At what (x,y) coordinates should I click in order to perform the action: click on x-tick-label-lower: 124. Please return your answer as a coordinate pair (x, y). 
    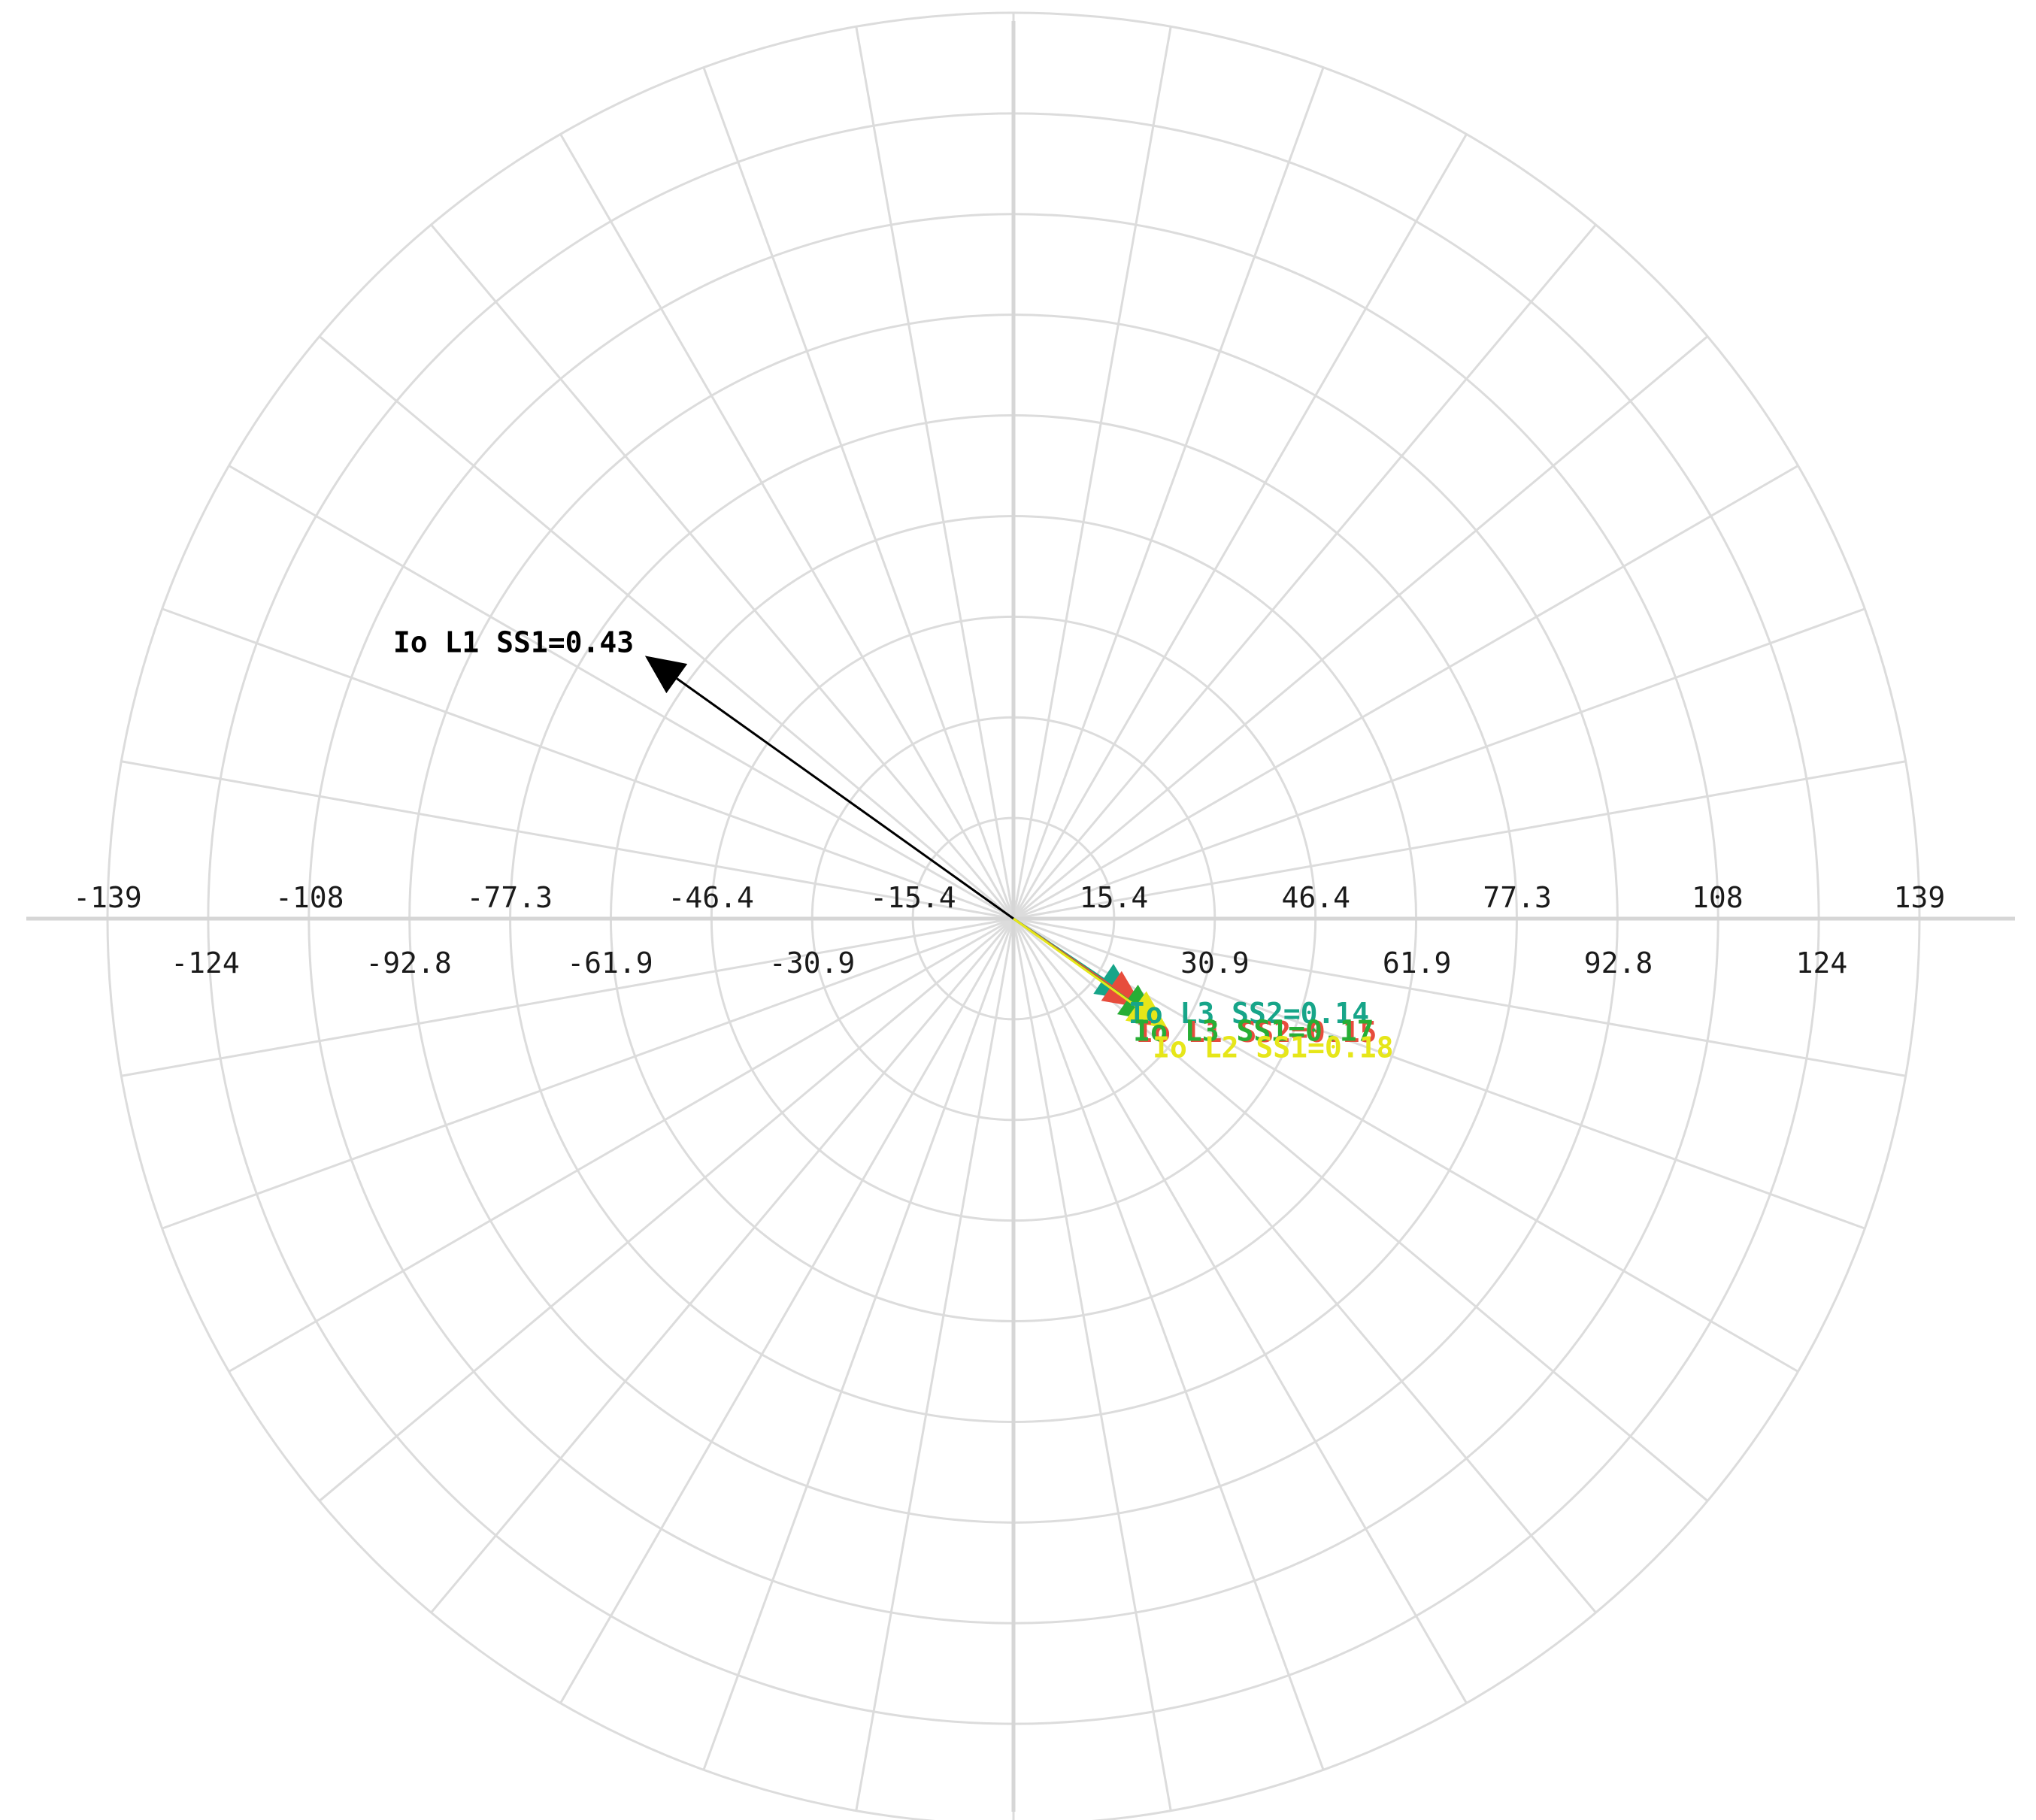
    Looking at the image, I should click on (1822, 963).